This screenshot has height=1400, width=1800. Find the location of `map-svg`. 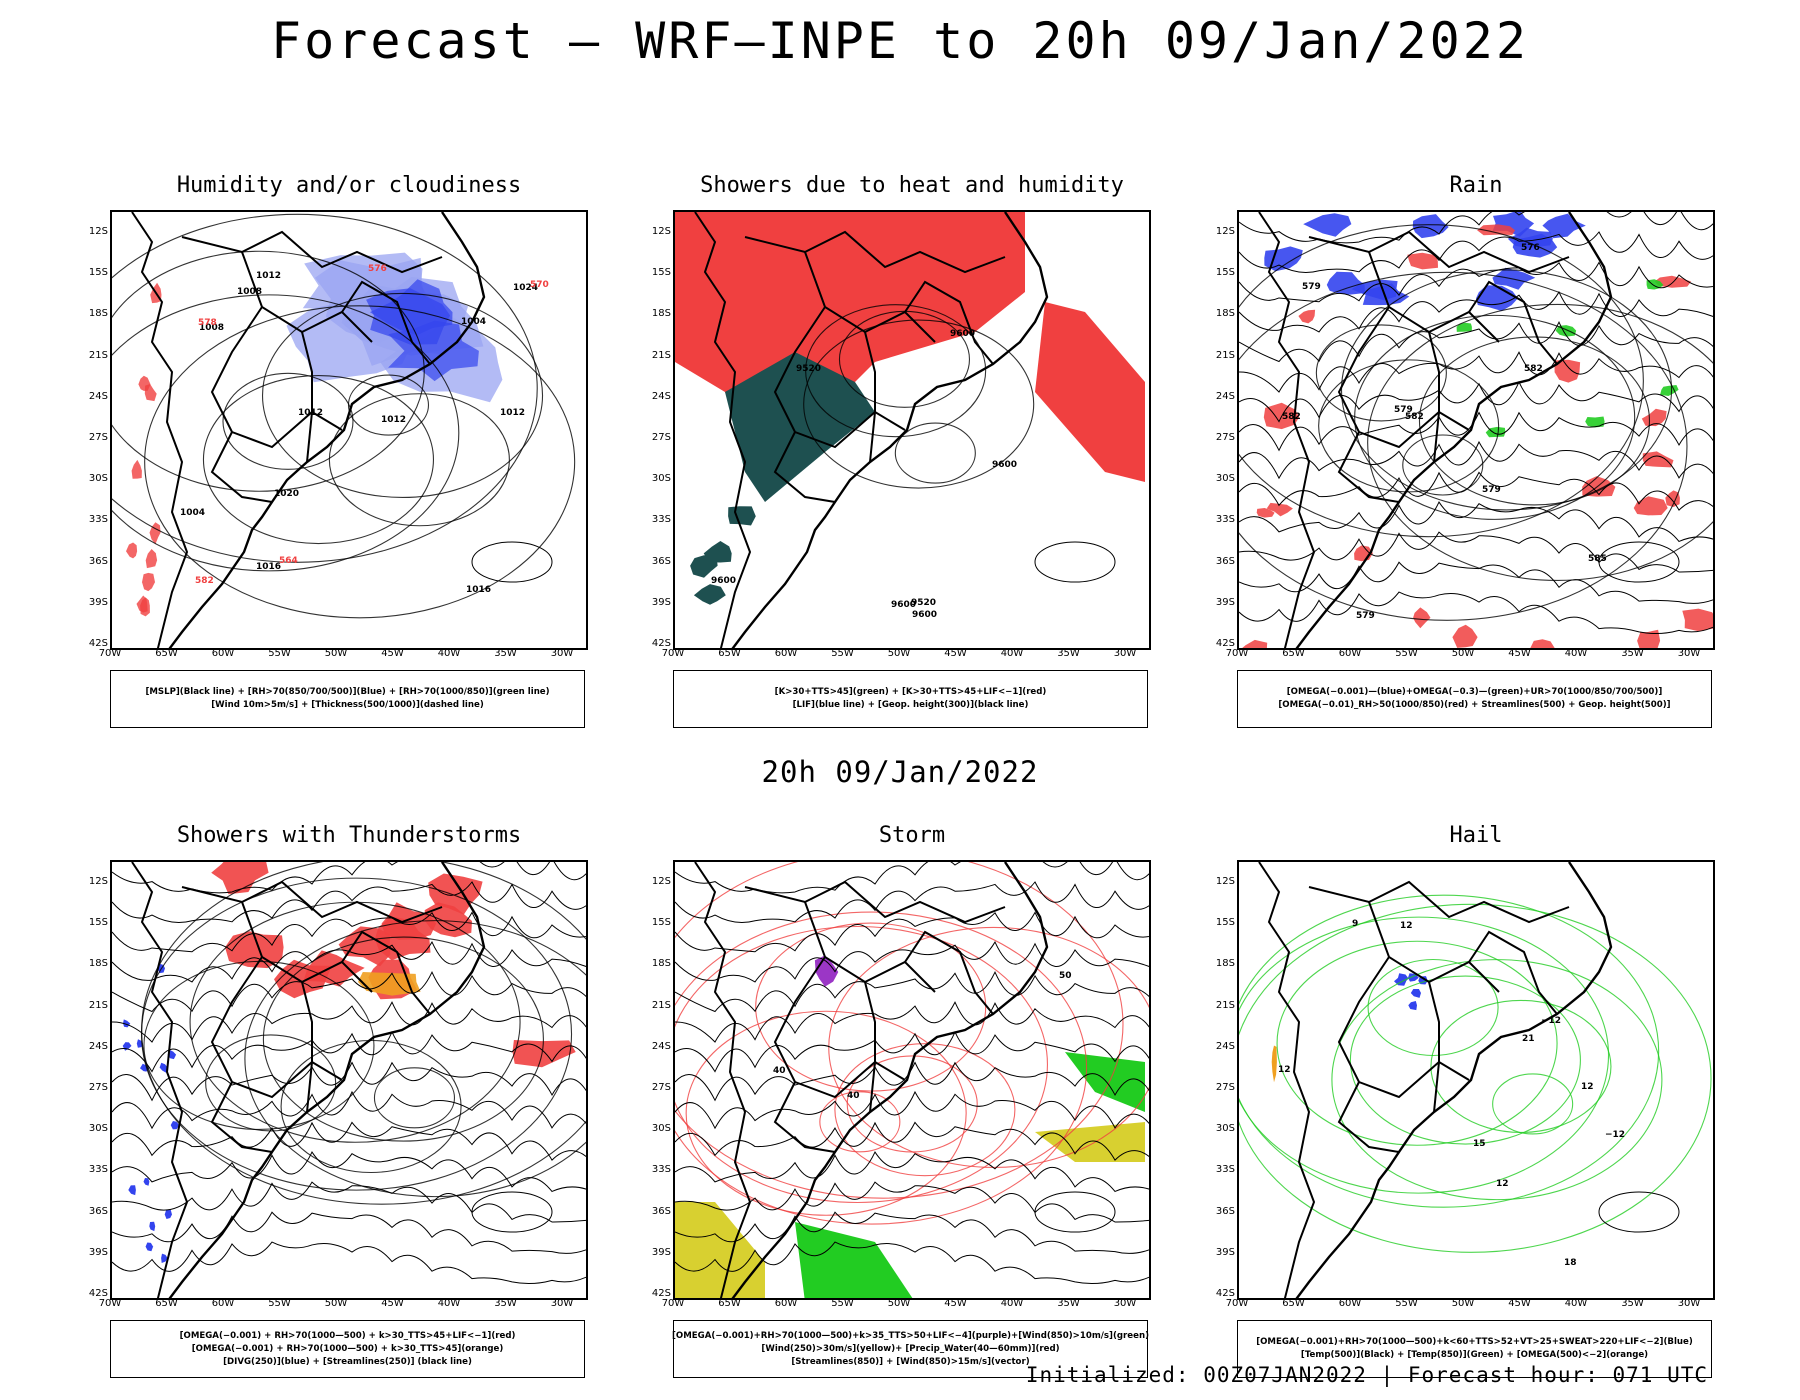

map-svg is located at coordinates (349, 1080).